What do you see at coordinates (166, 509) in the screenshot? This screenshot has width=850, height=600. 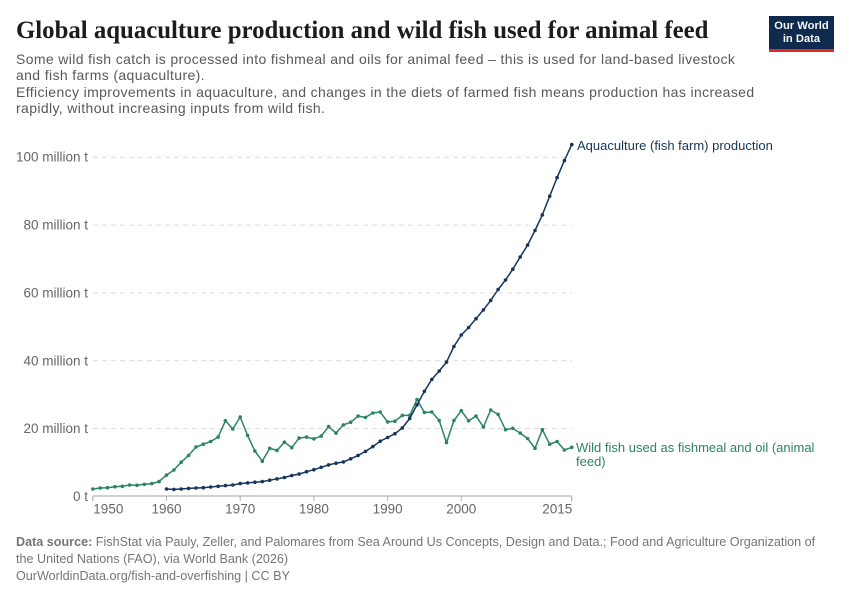 I see `svg-text: 1960` at bounding box center [166, 509].